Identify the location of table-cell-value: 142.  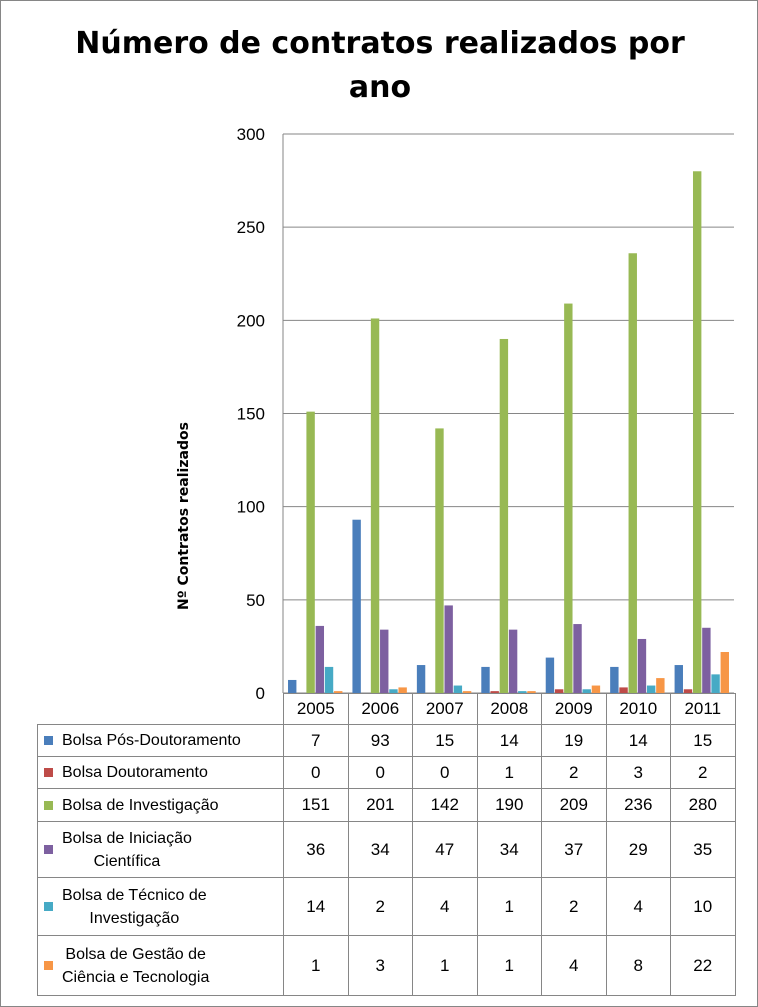
(445, 805).